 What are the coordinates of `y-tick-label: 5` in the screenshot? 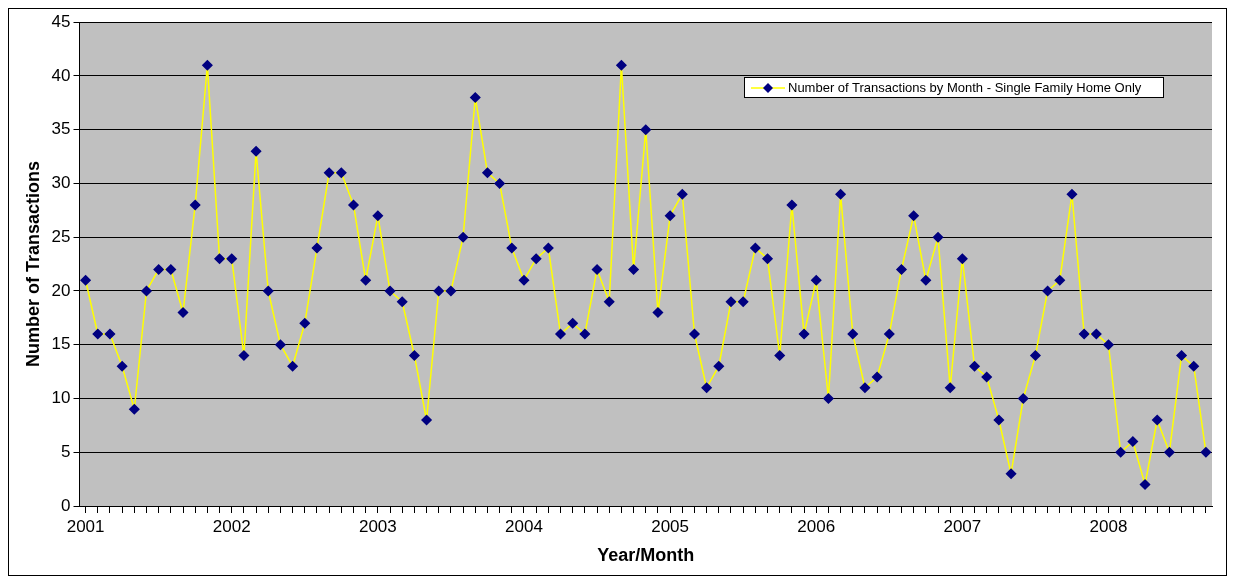 It's located at (66, 451).